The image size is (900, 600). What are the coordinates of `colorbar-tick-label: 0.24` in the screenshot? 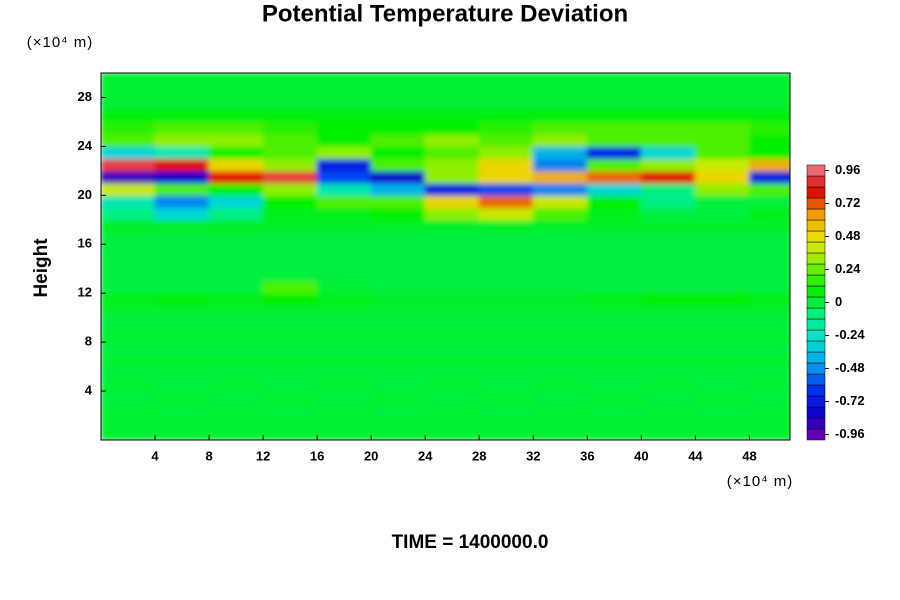 It's located at (848, 268).